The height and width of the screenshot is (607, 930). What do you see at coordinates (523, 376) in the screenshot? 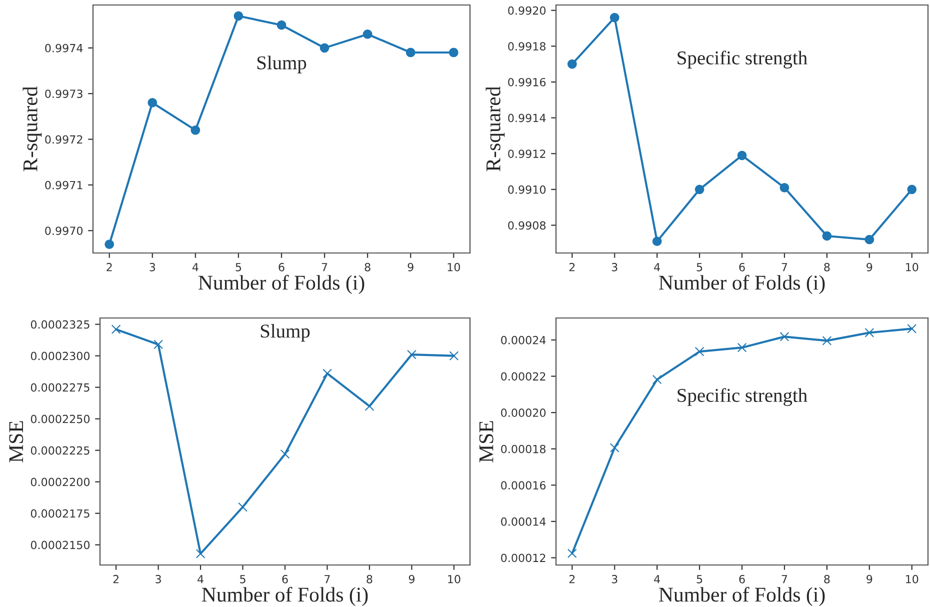
I see `y-tick-label: 0.00022` at bounding box center [523, 376].